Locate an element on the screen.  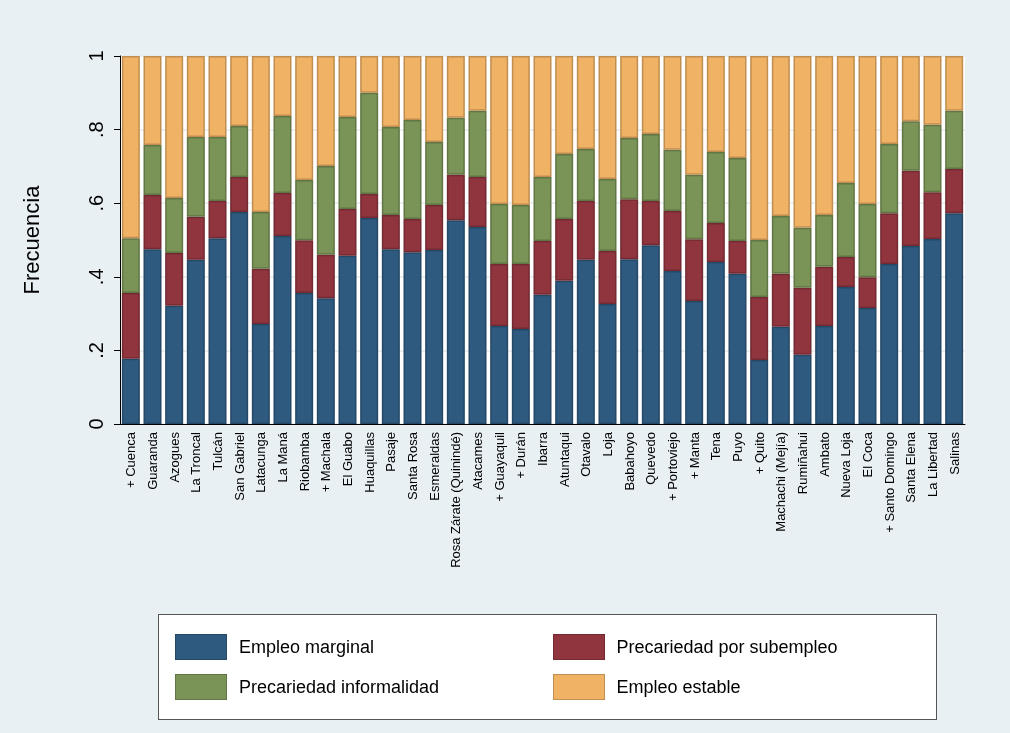
x-tick-label: + Santo Domingo is located at coordinates (889, 482).